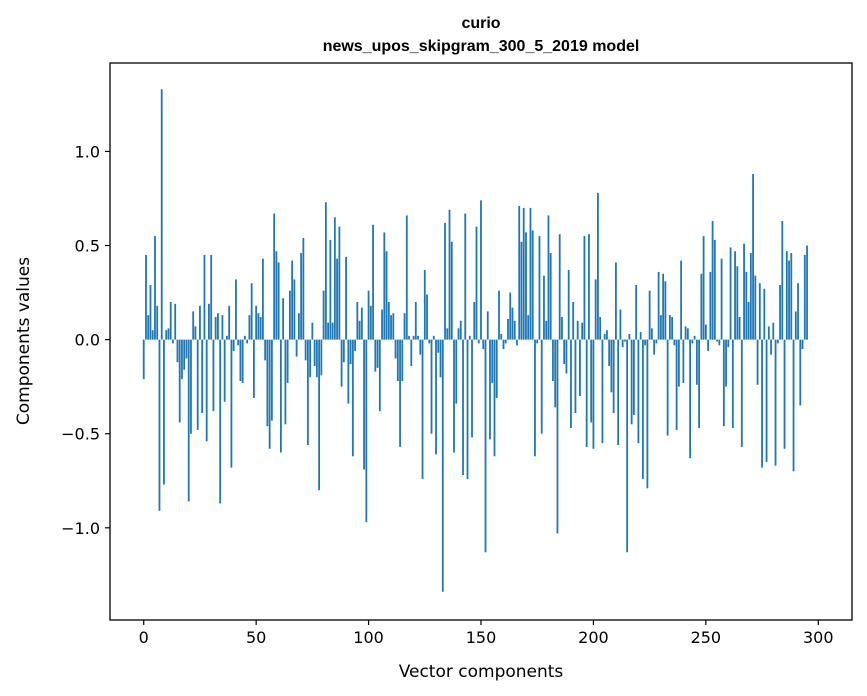 This screenshot has height=696, width=867. Describe the element at coordinates (87, 340) in the screenshot. I see `y-tick-label: 0.0` at that location.